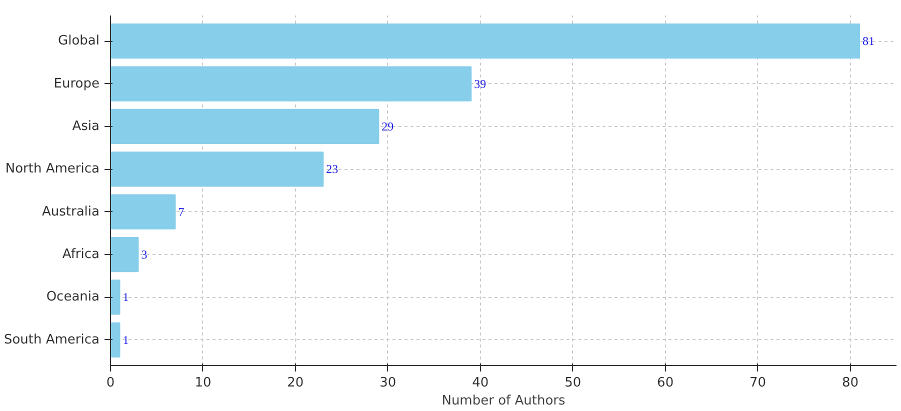  I want to click on y-tick-label: Europe, so click(77, 84).